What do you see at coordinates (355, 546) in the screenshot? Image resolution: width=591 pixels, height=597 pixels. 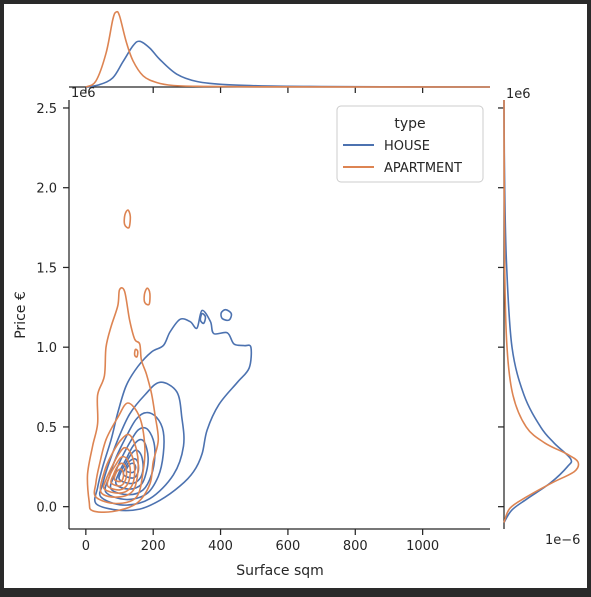 I see `x-tick-label-4: 800` at bounding box center [355, 546].